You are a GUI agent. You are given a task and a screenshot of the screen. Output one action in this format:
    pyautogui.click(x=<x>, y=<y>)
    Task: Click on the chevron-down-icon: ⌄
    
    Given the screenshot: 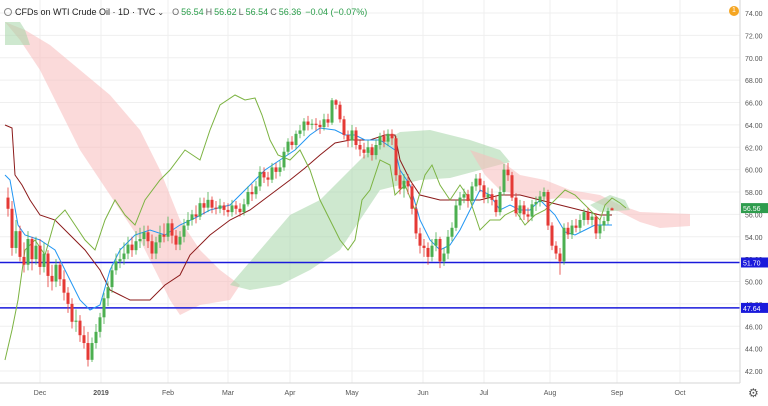 What is the action you would take?
    pyautogui.click(x=161, y=12)
    